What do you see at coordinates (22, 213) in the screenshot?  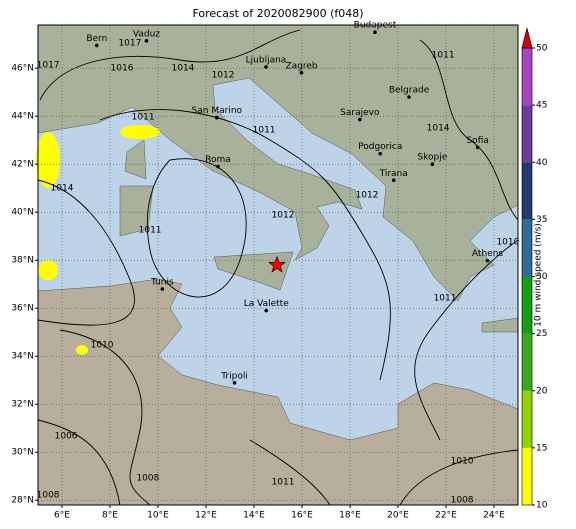 I see `lat-tick-label: 40°N` at bounding box center [22, 213].